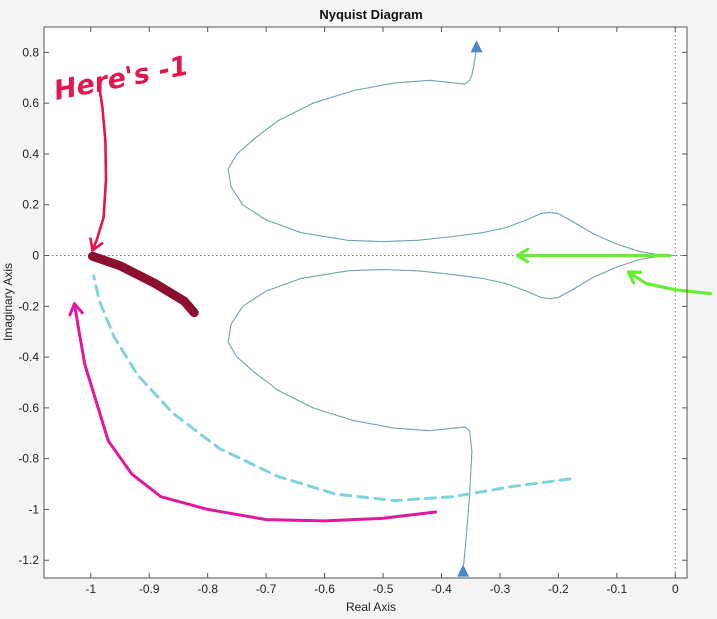  Describe the element at coordinates (371, 607) in the screenshot. I see `x-axis-label: Real Axis` at that location.